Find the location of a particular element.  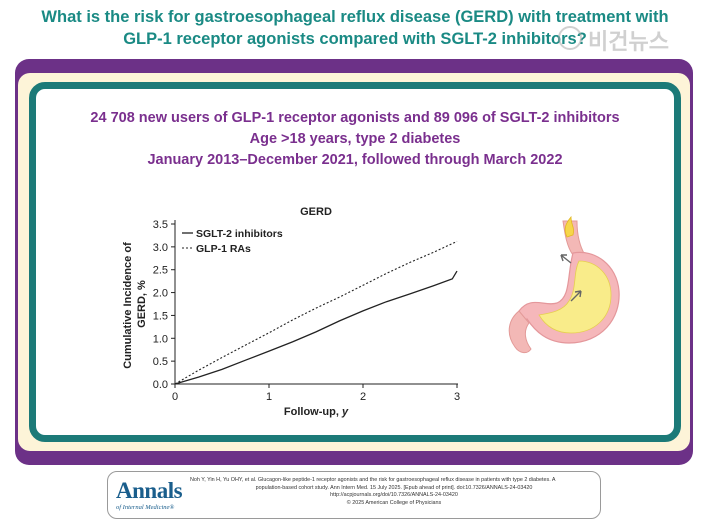

y-axis-label-line-2: GERD, % is located at coordinates (142, 304).